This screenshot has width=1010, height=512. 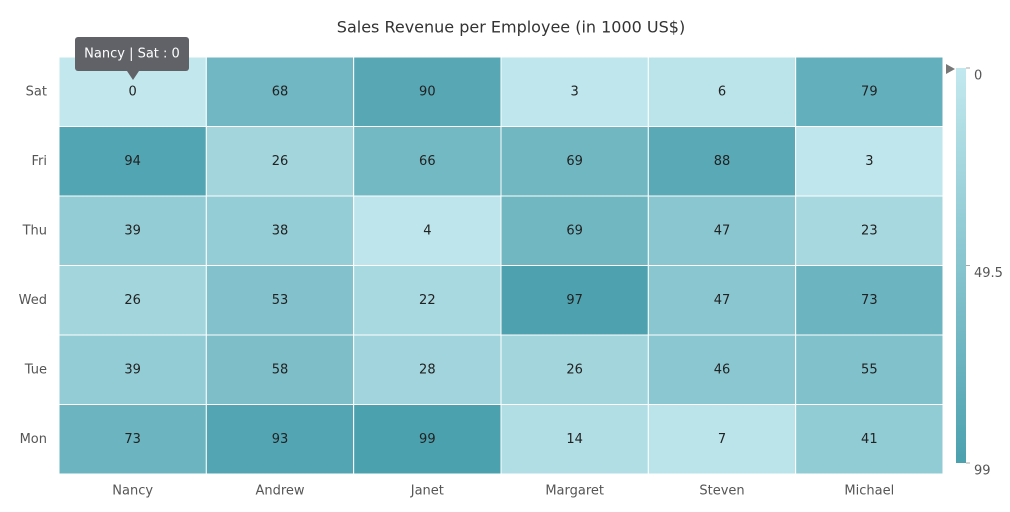 I want to click on value-label: 22, so click(x=427, y=300).